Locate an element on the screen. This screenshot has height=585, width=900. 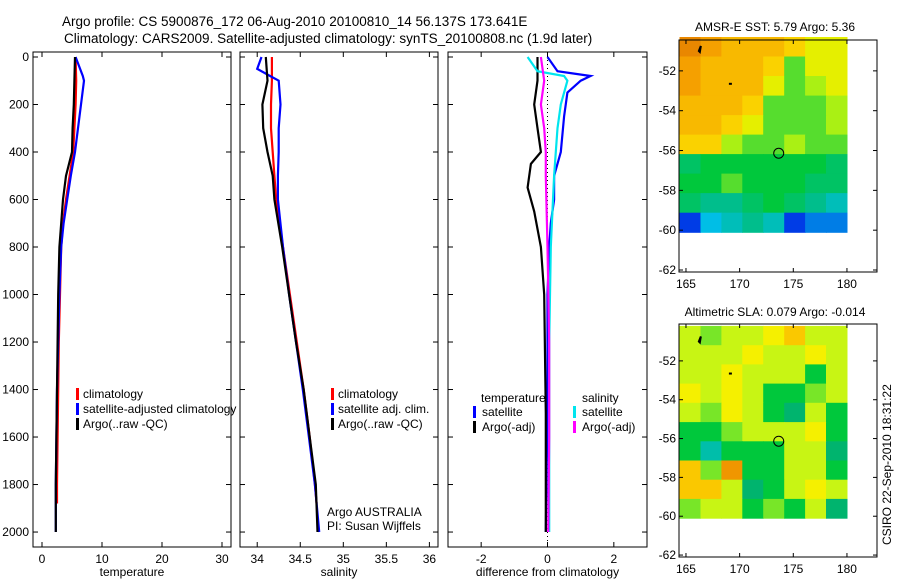
x-axis-label: salinity is located at coordinates (339, 572).